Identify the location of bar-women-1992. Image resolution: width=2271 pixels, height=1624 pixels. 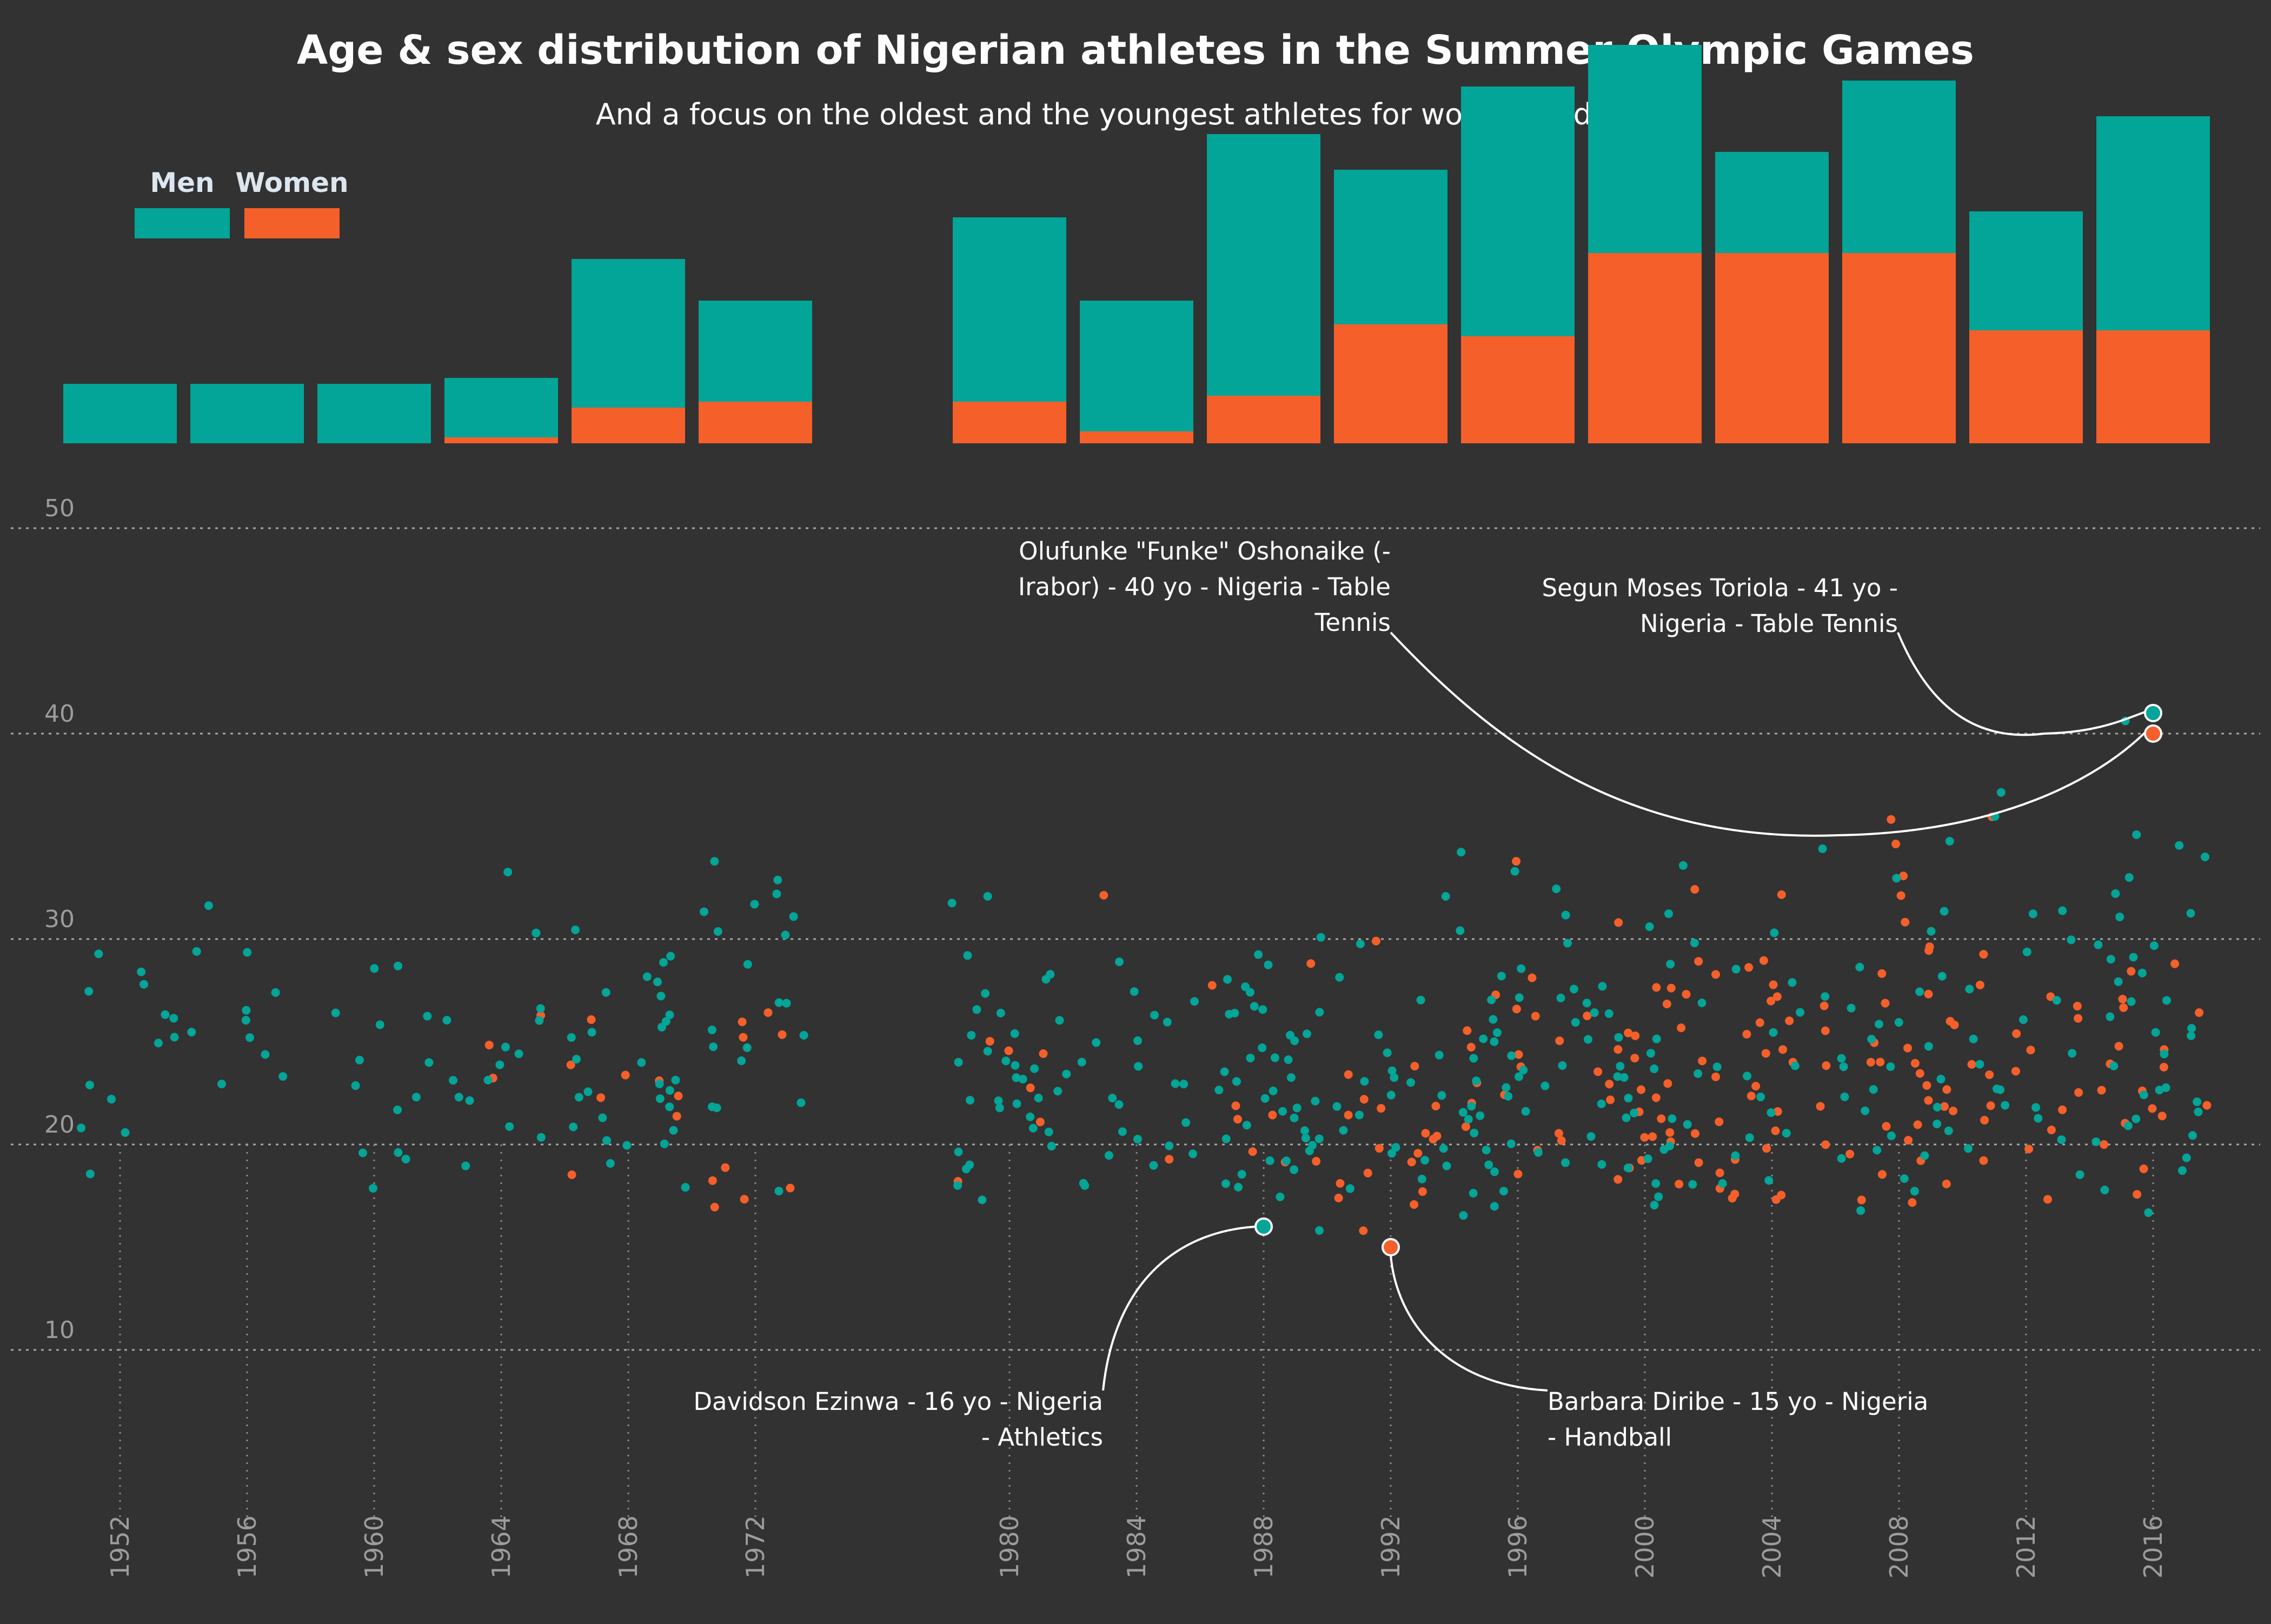
(1390, 384).